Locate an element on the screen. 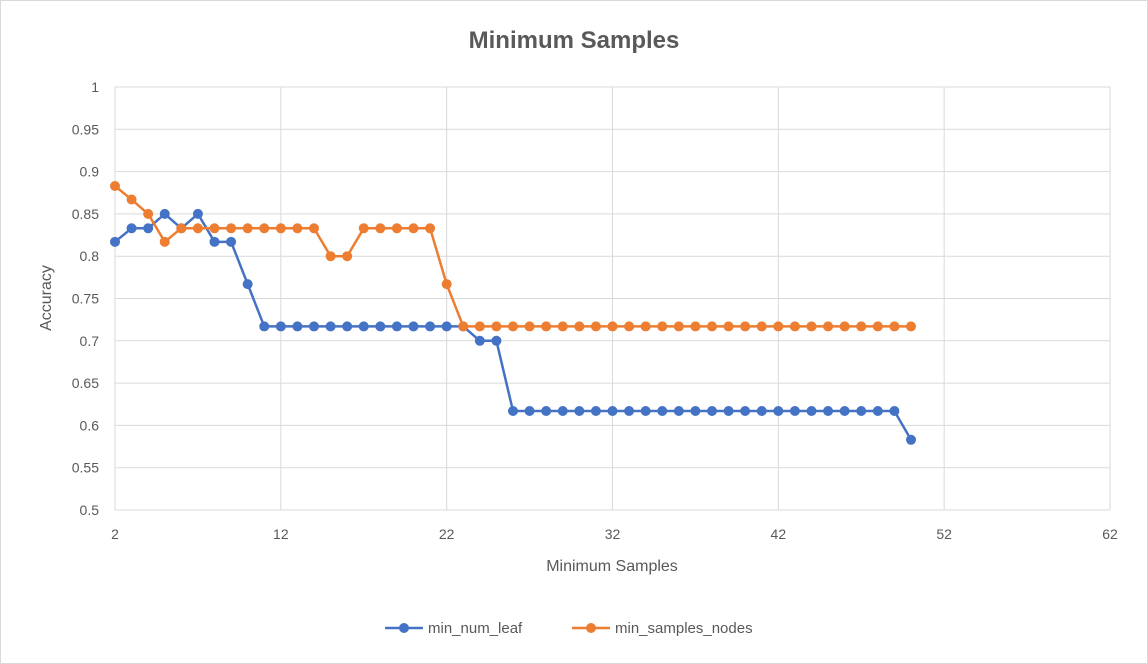 The image size is (1148, 664). y-axis-ticks: 0.5 0.55 0.6 0.65 0.7 0.75 0.8 0.85 0.9 0.95 1 is located at coordinates (85, 298).